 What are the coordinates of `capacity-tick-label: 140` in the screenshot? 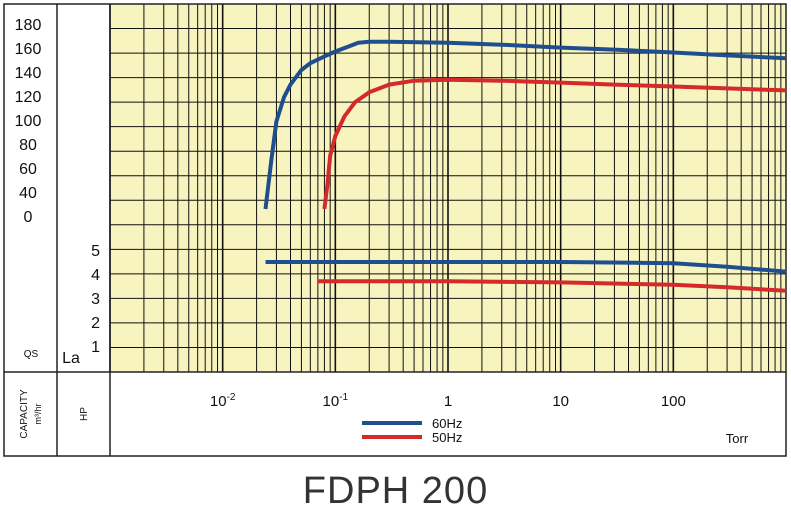 It's located at (28, 73).